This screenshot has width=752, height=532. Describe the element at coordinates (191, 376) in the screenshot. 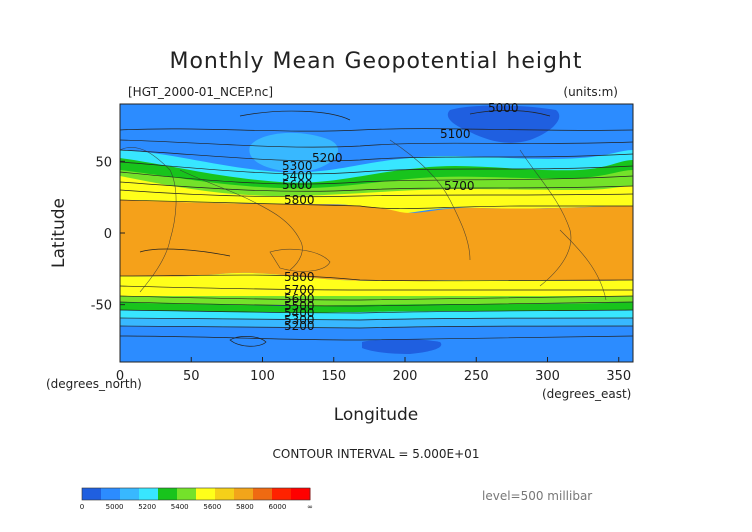

I see `x-tick-label: 50` at that location.